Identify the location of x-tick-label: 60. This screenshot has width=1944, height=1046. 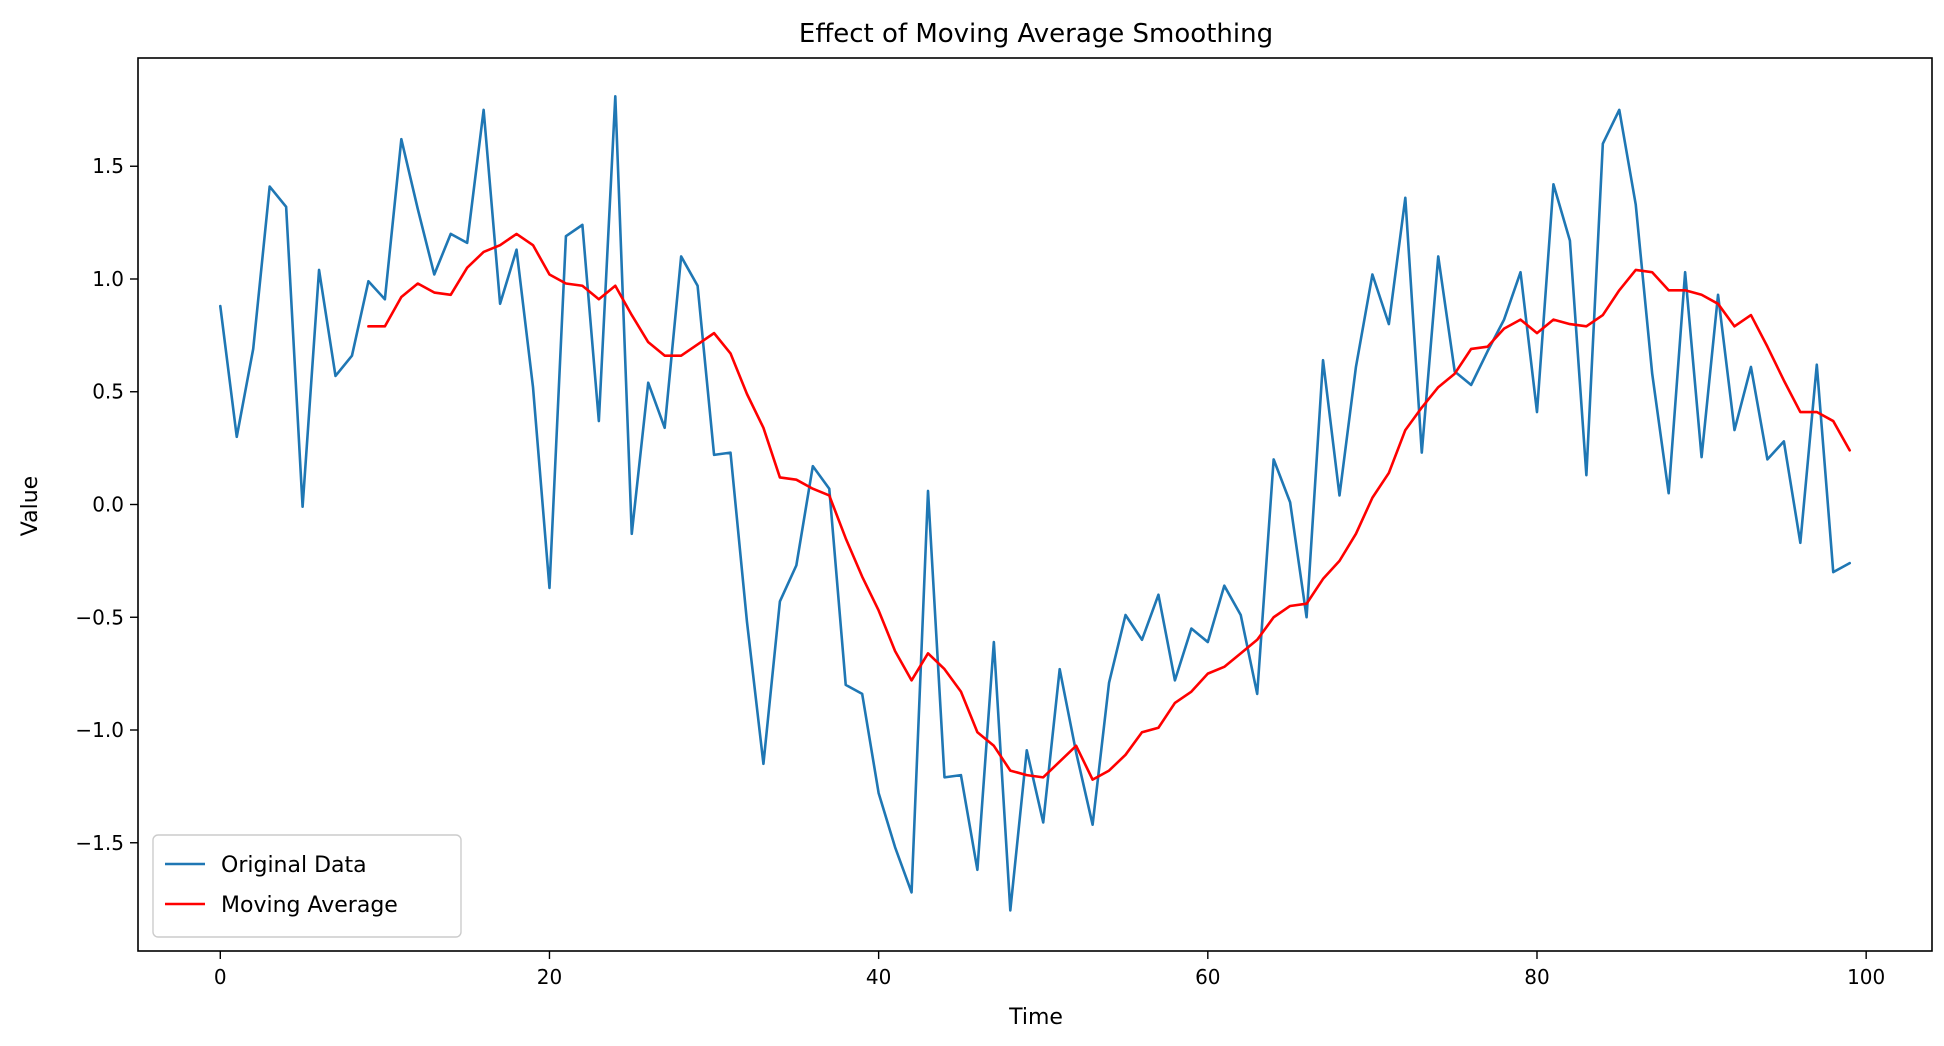
(1207, 977).